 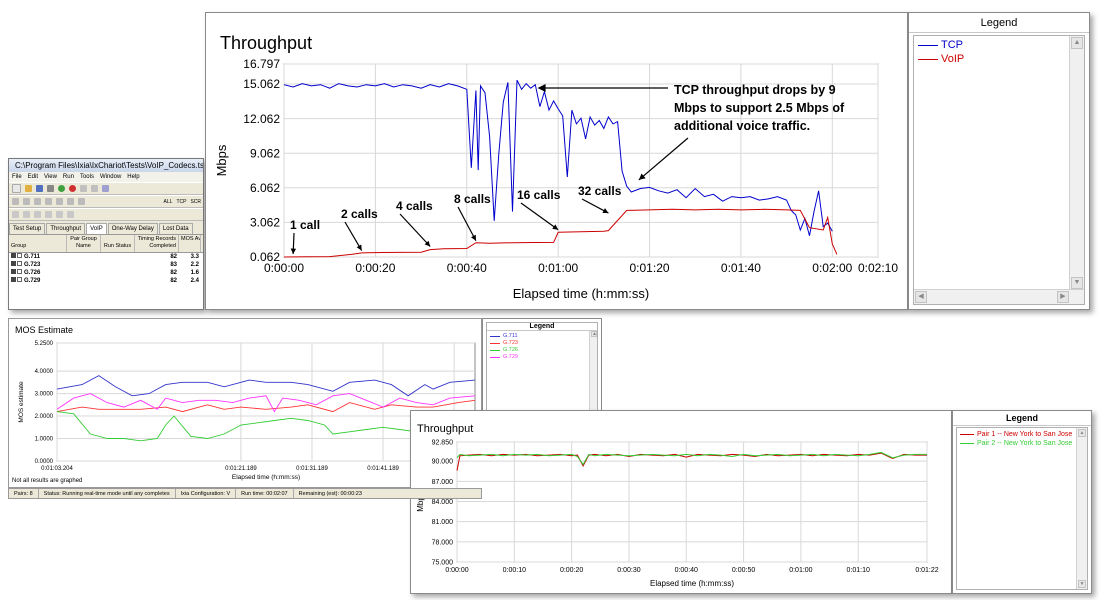 I want to click on x-tick-label: 0:02:00, so click(x=832, y=268).